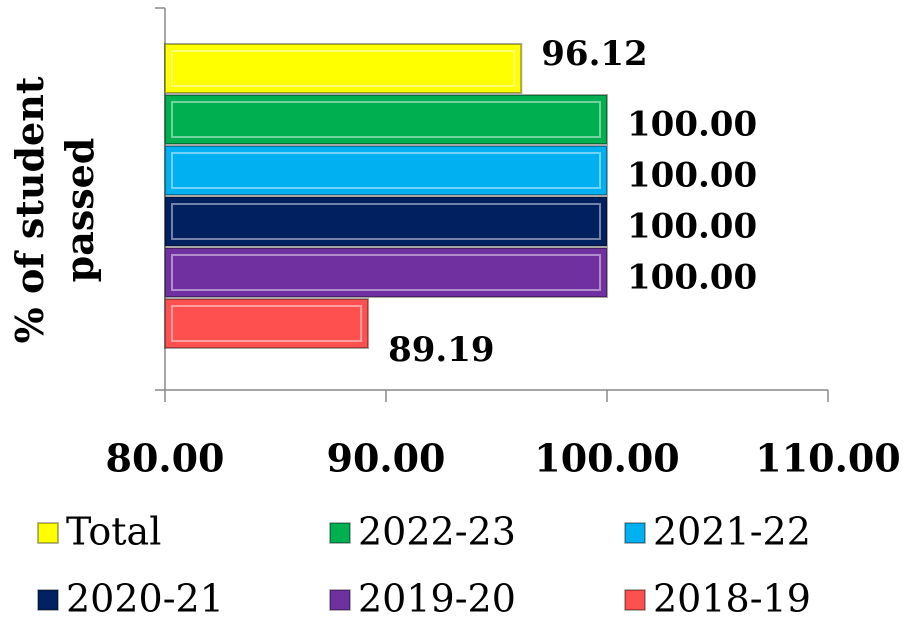 This screenshot has height=627, width=915. What do you see at coordinates (145, 599) in the screenshot?
I see `legend-label: 2020-21` at bounding box center [145, 599].